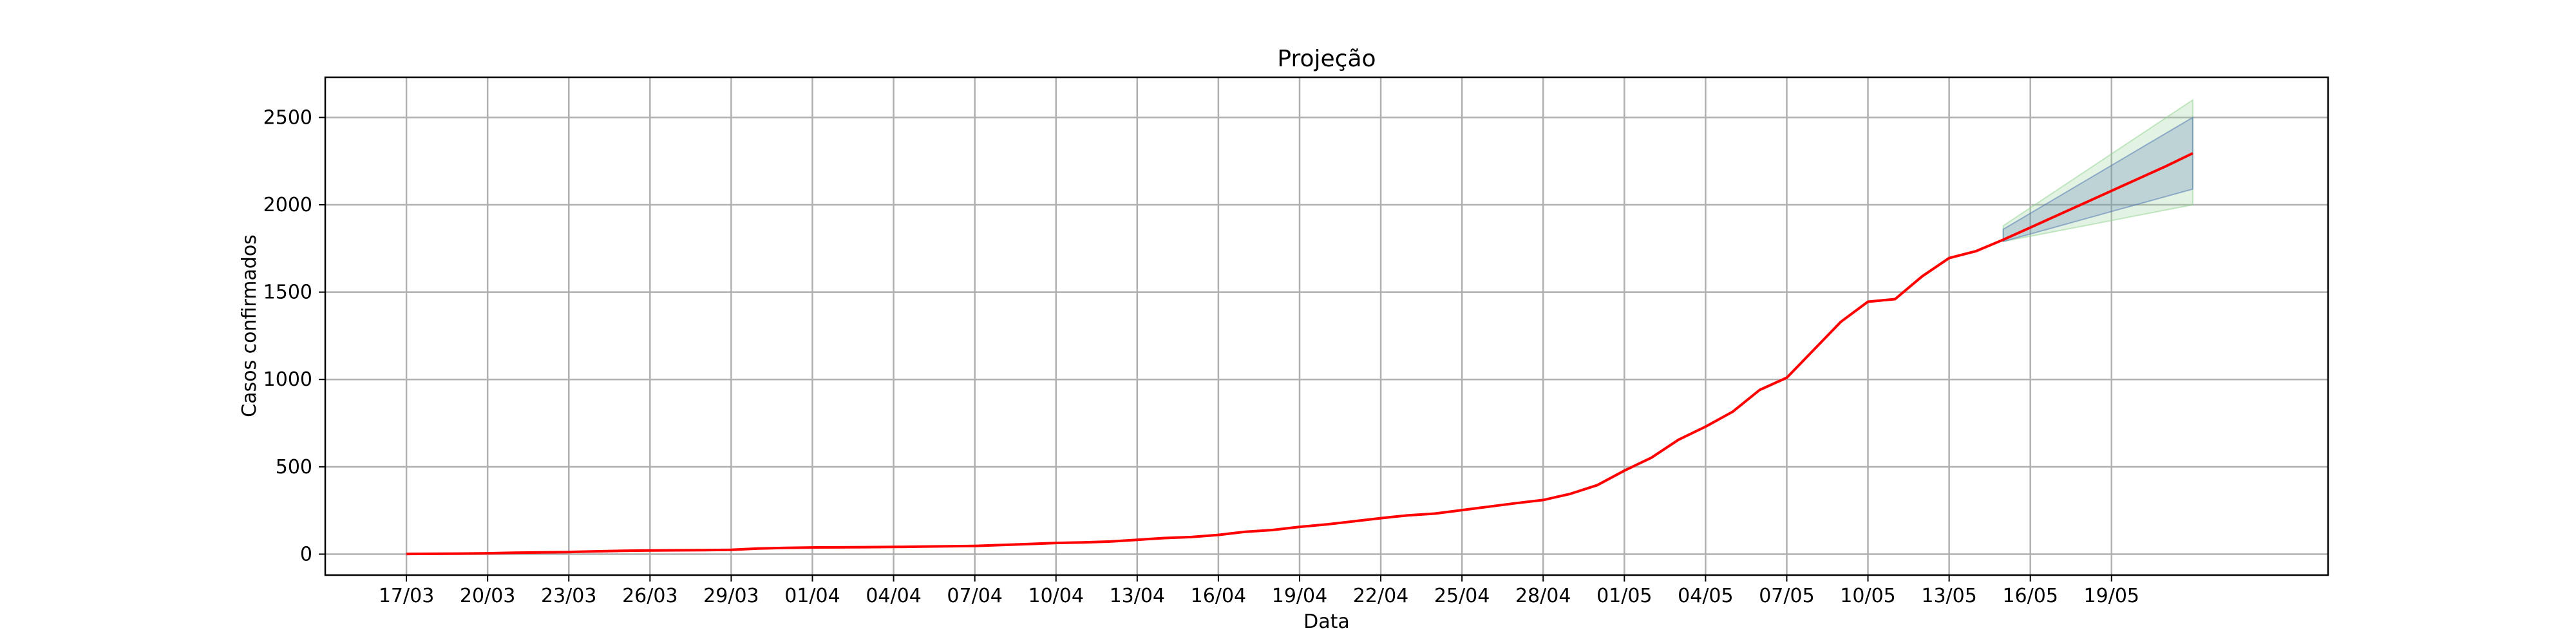 The height and width of the screenshot is (644, 2576). I want to click on blue-confidence-band, so click(2097, 179).